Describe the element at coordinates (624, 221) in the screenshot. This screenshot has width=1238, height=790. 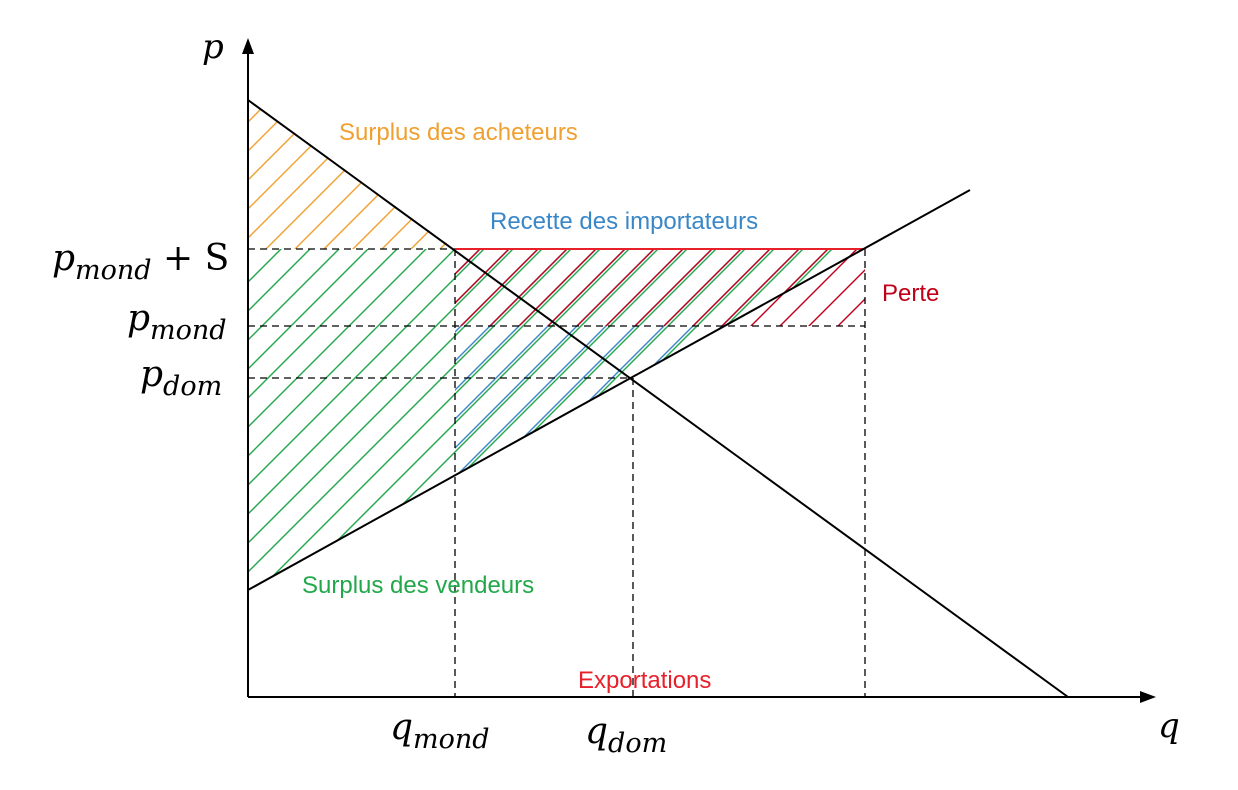
I see `importer-revenue-label: Recette des importateurs` at that location.